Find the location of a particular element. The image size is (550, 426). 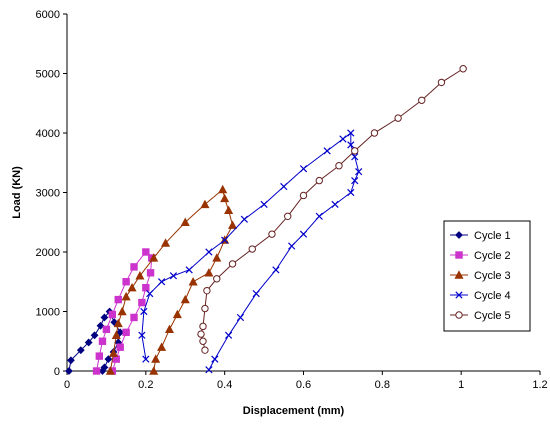

legend-item: Cycle 2 is located at coordinates (480, 256).